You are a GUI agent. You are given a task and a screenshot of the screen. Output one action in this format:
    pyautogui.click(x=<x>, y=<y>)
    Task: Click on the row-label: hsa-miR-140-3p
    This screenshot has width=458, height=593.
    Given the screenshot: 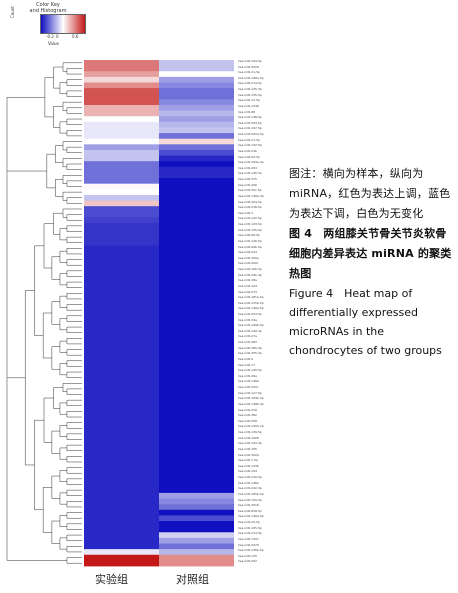 What is the action you would take?
    pyautogui.click(x=250, y=330)
    